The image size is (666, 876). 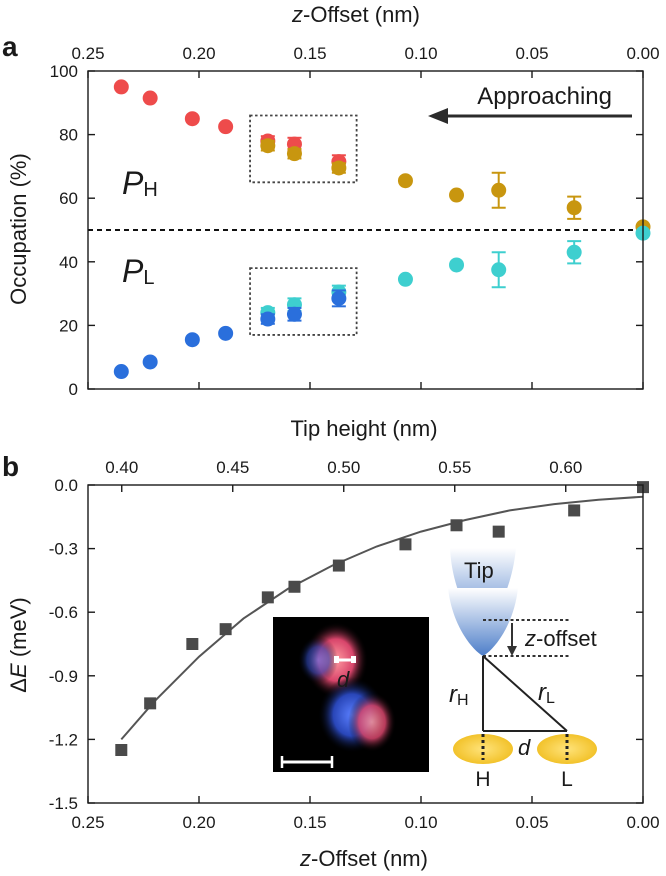 I want to click on rl-label: rL, so click(x=546, y=693).